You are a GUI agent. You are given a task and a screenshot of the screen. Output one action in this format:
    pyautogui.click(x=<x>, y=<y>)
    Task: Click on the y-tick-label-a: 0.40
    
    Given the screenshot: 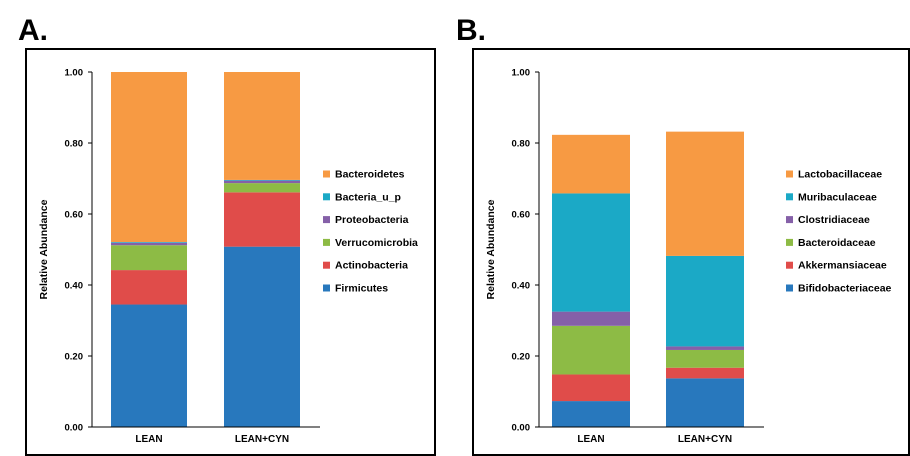 What is the action you would take?
    pyautogui.click(x=74, y=286)
    